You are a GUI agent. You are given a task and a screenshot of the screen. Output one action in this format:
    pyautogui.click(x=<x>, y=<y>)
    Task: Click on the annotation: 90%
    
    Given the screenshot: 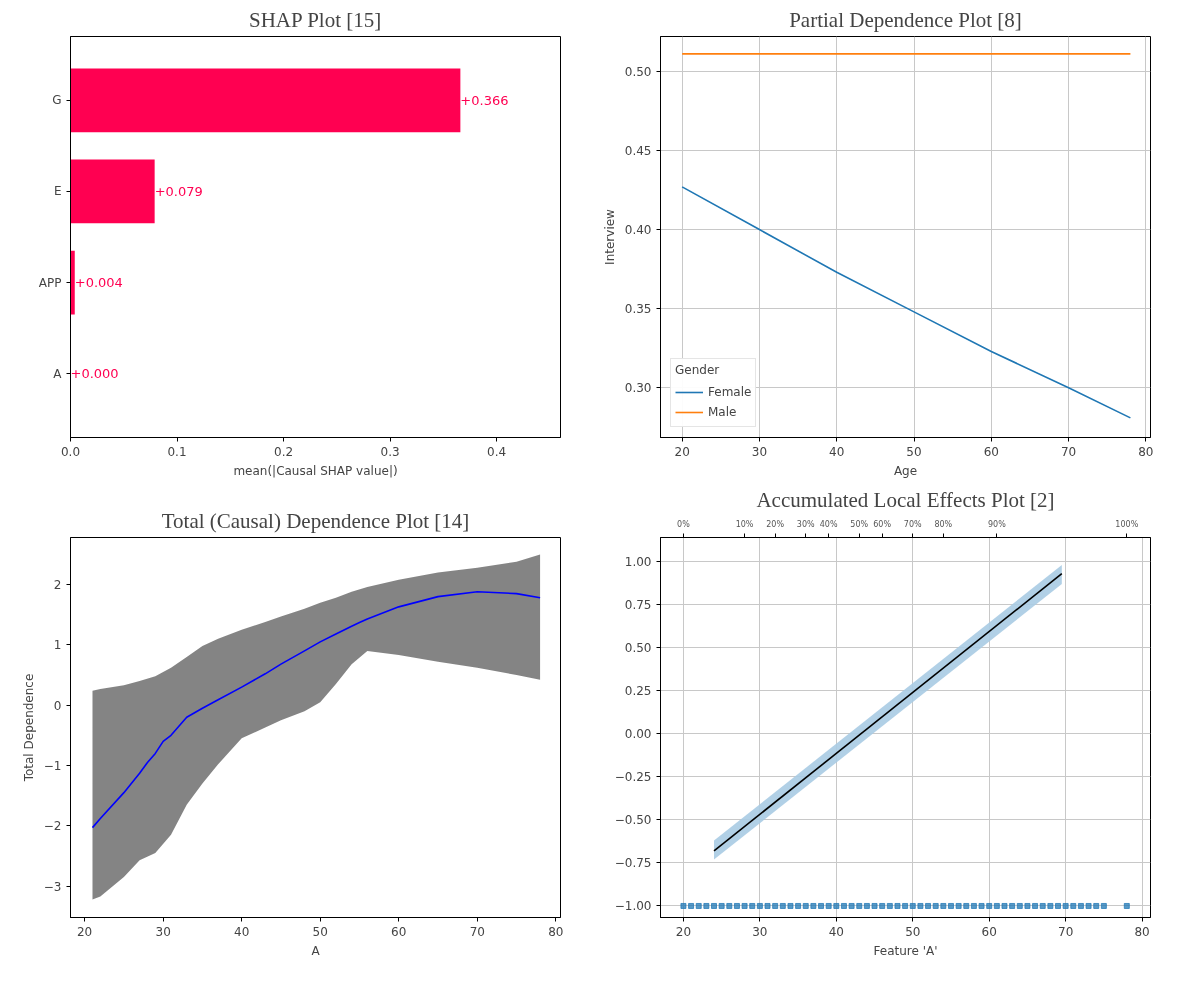 What is the action you would take?
    pyautogui.click(x=997, y=524)
    